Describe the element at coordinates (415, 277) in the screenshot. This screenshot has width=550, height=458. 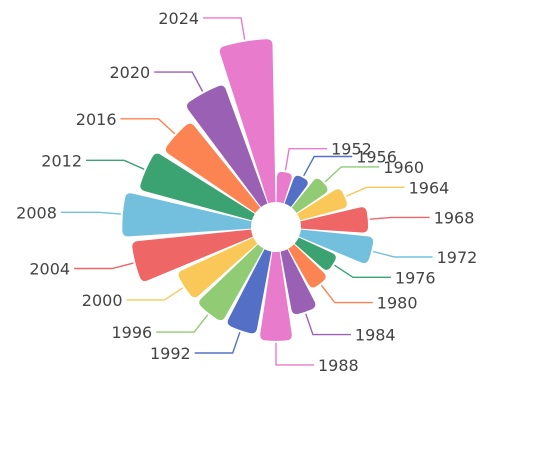
I see `label-1976: 1976` at that location.